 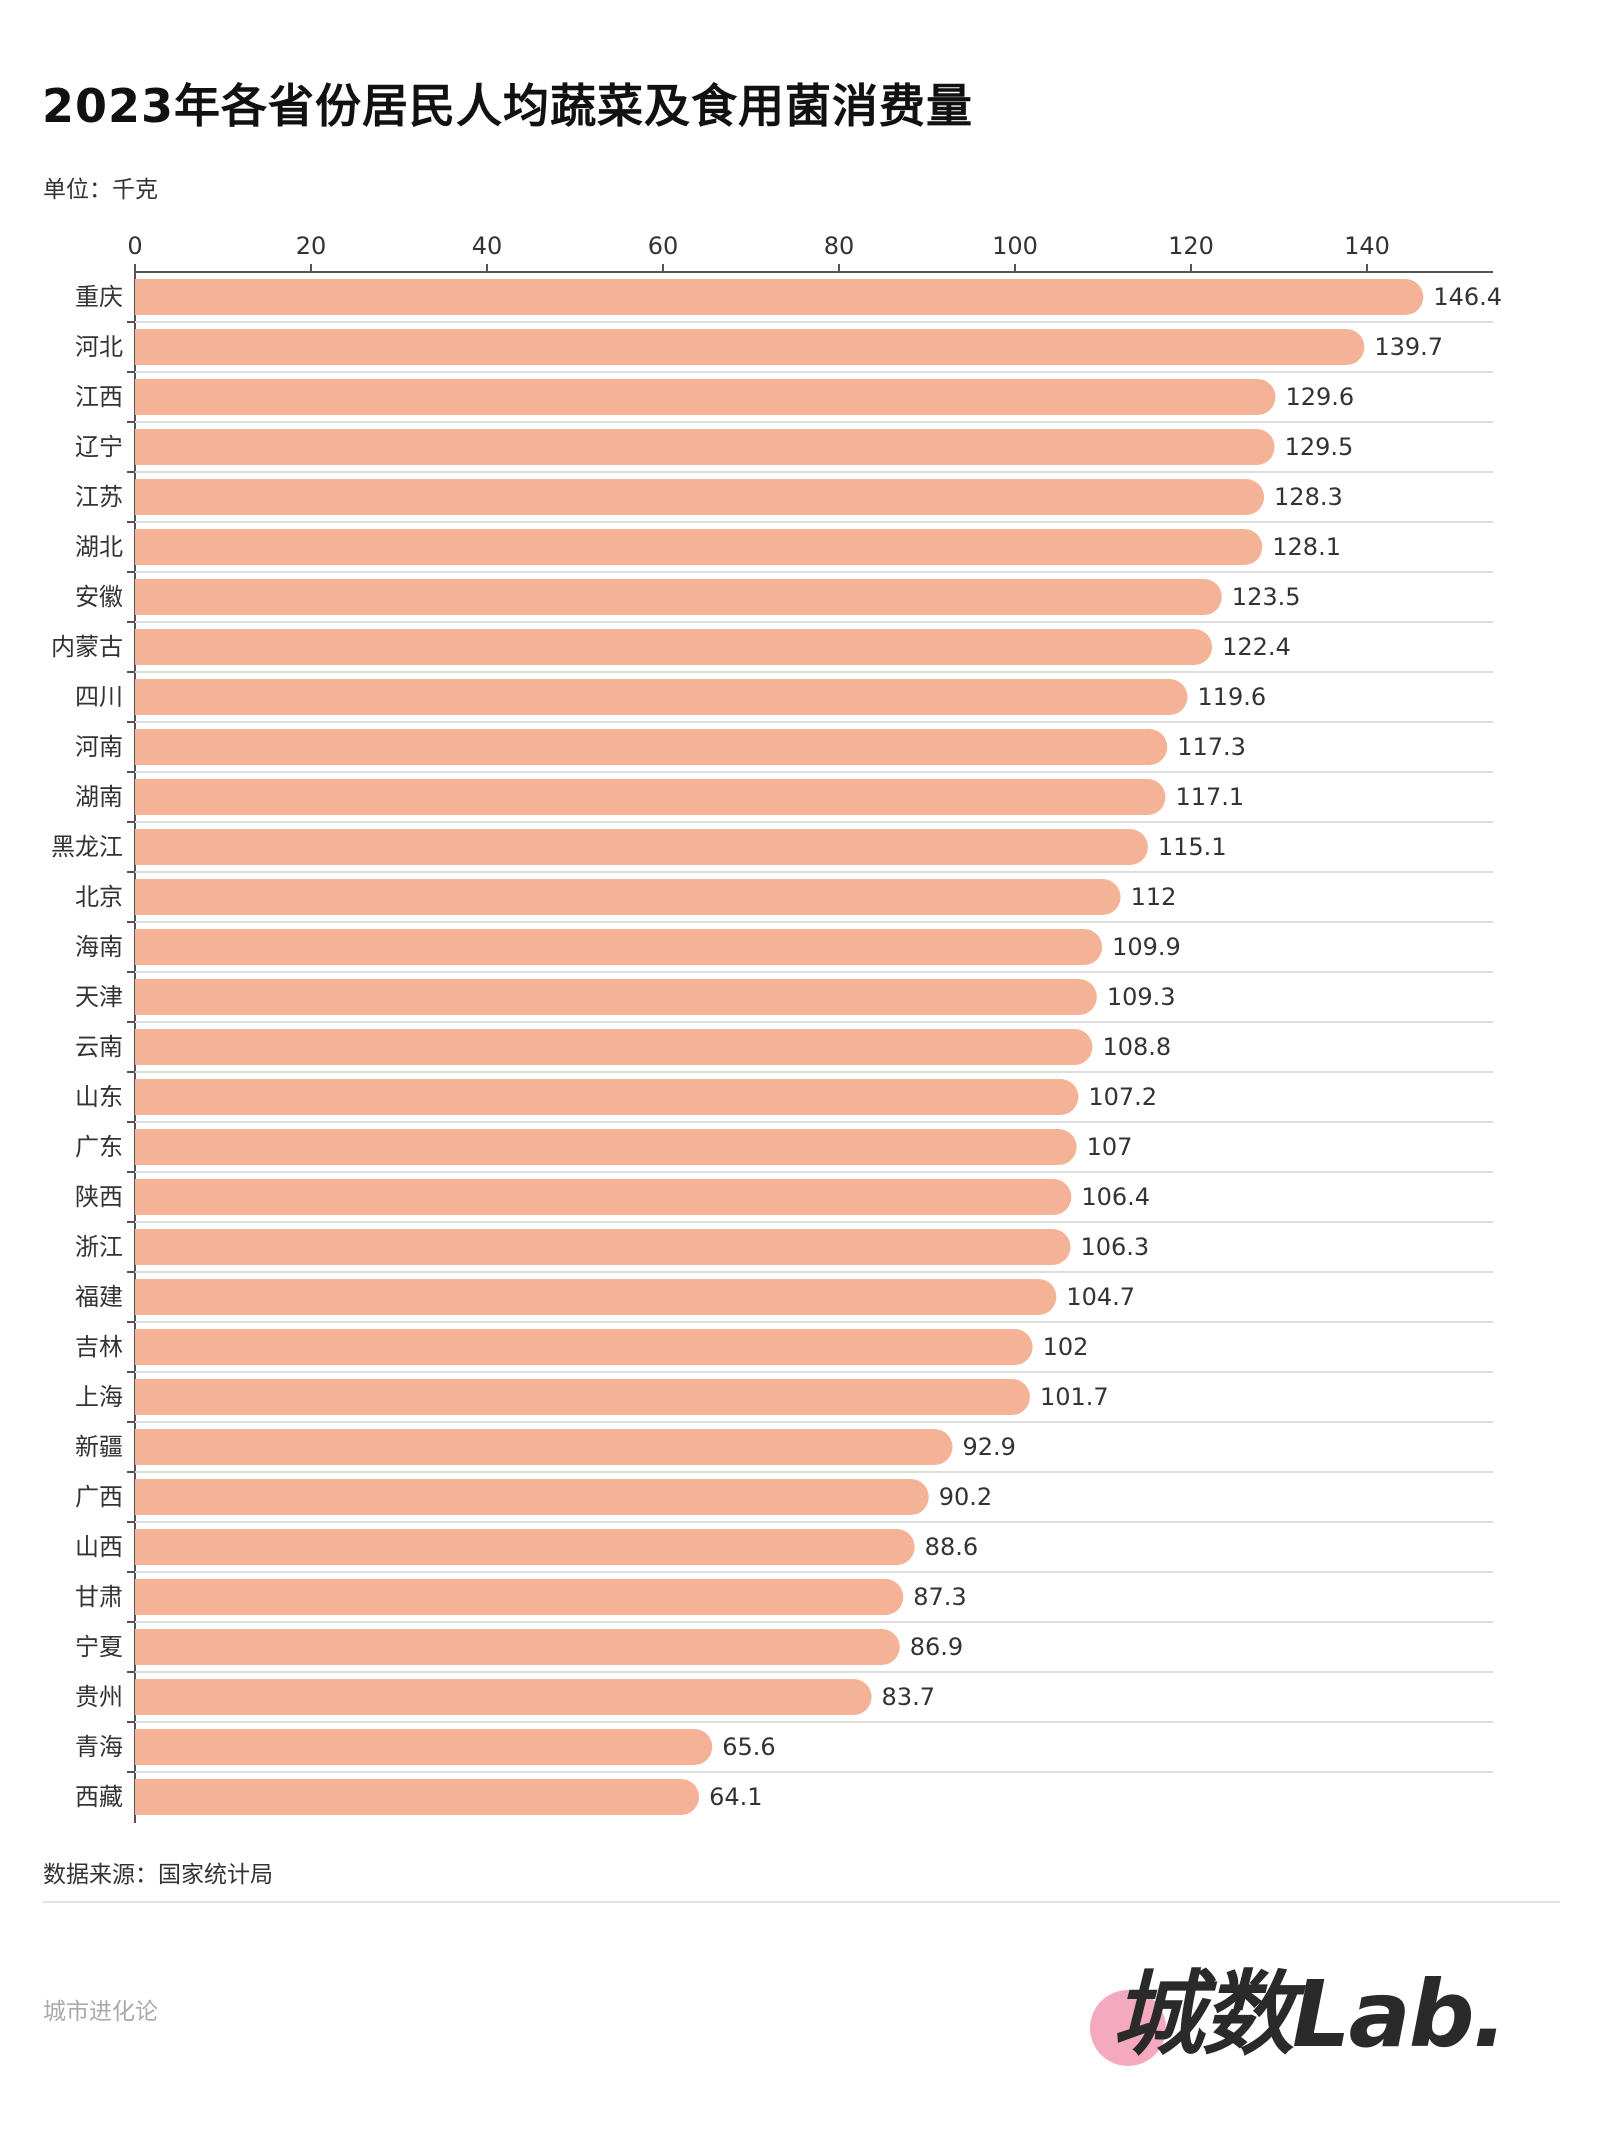 What do you see at coordinates (99, 1397) in the screenshot?
I see `category-label: 上海` at bounding box center [99, 1397].